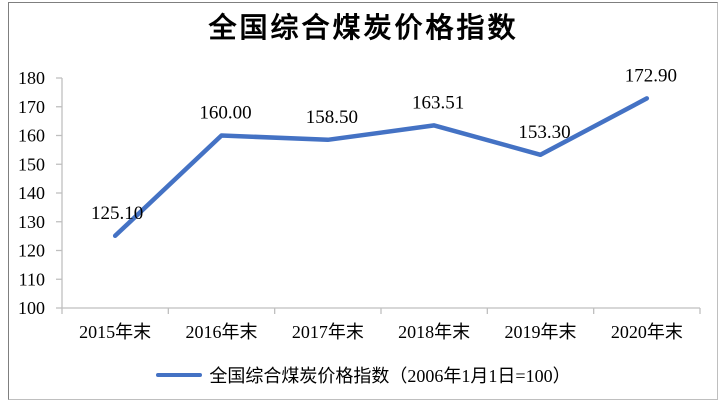  I want to click on x-tick-label: 2017年末, so click(328, 332).